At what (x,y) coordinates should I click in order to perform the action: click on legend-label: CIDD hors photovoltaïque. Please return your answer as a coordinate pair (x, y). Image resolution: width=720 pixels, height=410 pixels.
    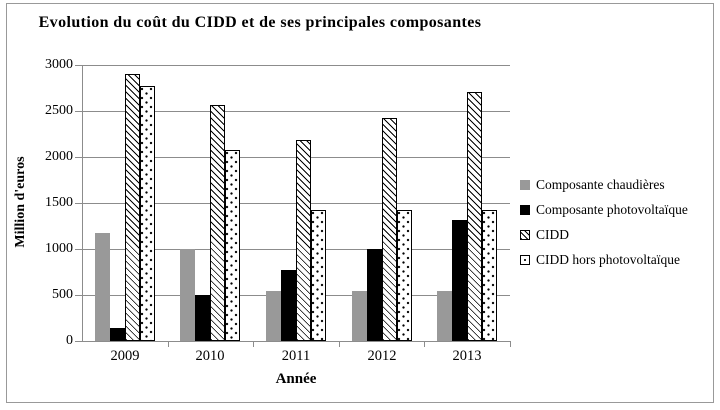
    Looking at the image, I should click on (608, 259).